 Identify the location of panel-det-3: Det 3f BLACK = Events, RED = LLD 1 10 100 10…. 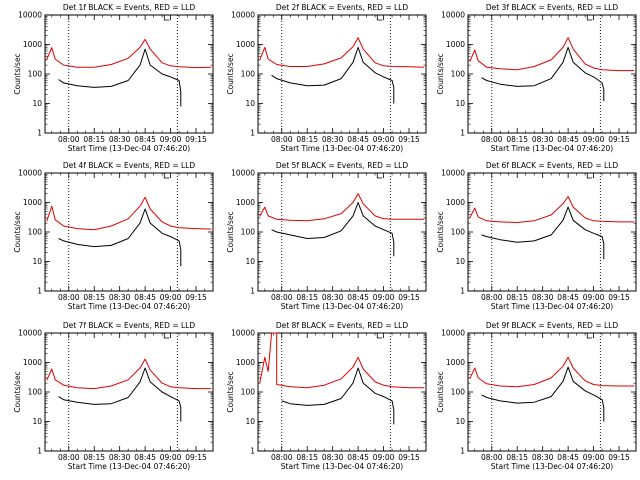
(536, 78).